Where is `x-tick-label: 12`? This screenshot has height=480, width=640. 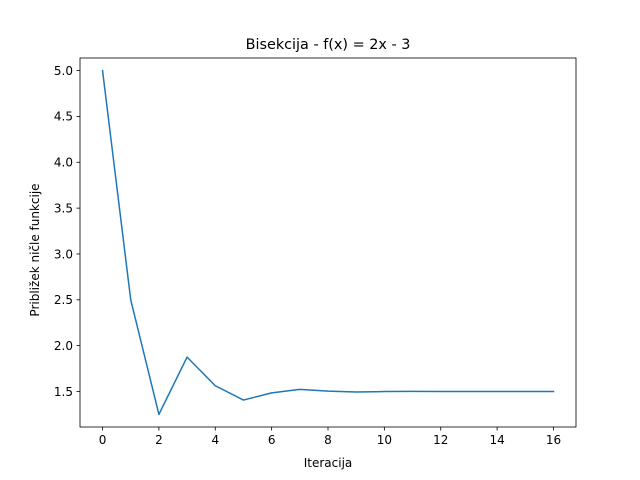
x-tick-label: 12 is located at coordinates (440, 440).